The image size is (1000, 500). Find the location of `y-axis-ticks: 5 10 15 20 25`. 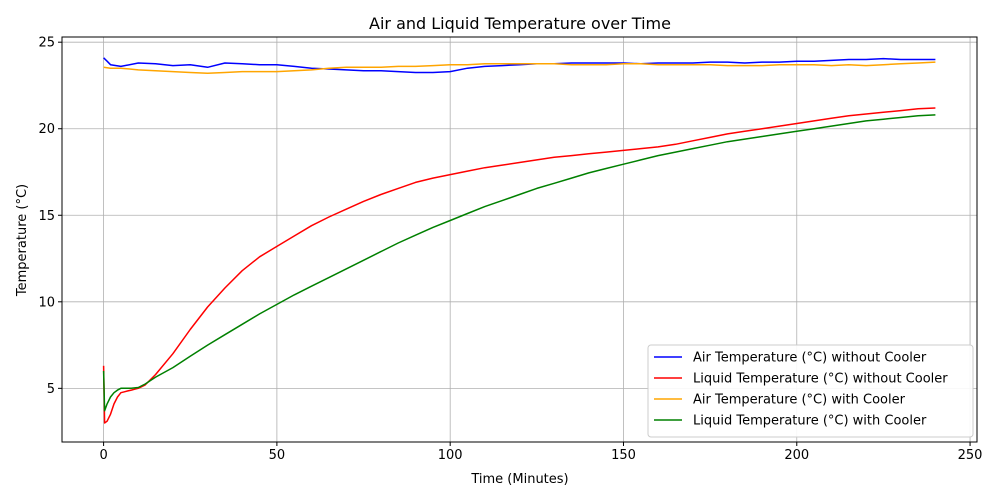

y-axis-ticks: 5 10 15 20 25 is located at coordinates (50, 216).